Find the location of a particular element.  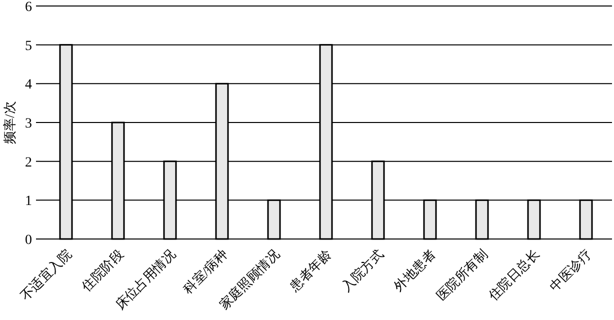

y-axis-title: 频率/次 is located at coordinates (9, 122).